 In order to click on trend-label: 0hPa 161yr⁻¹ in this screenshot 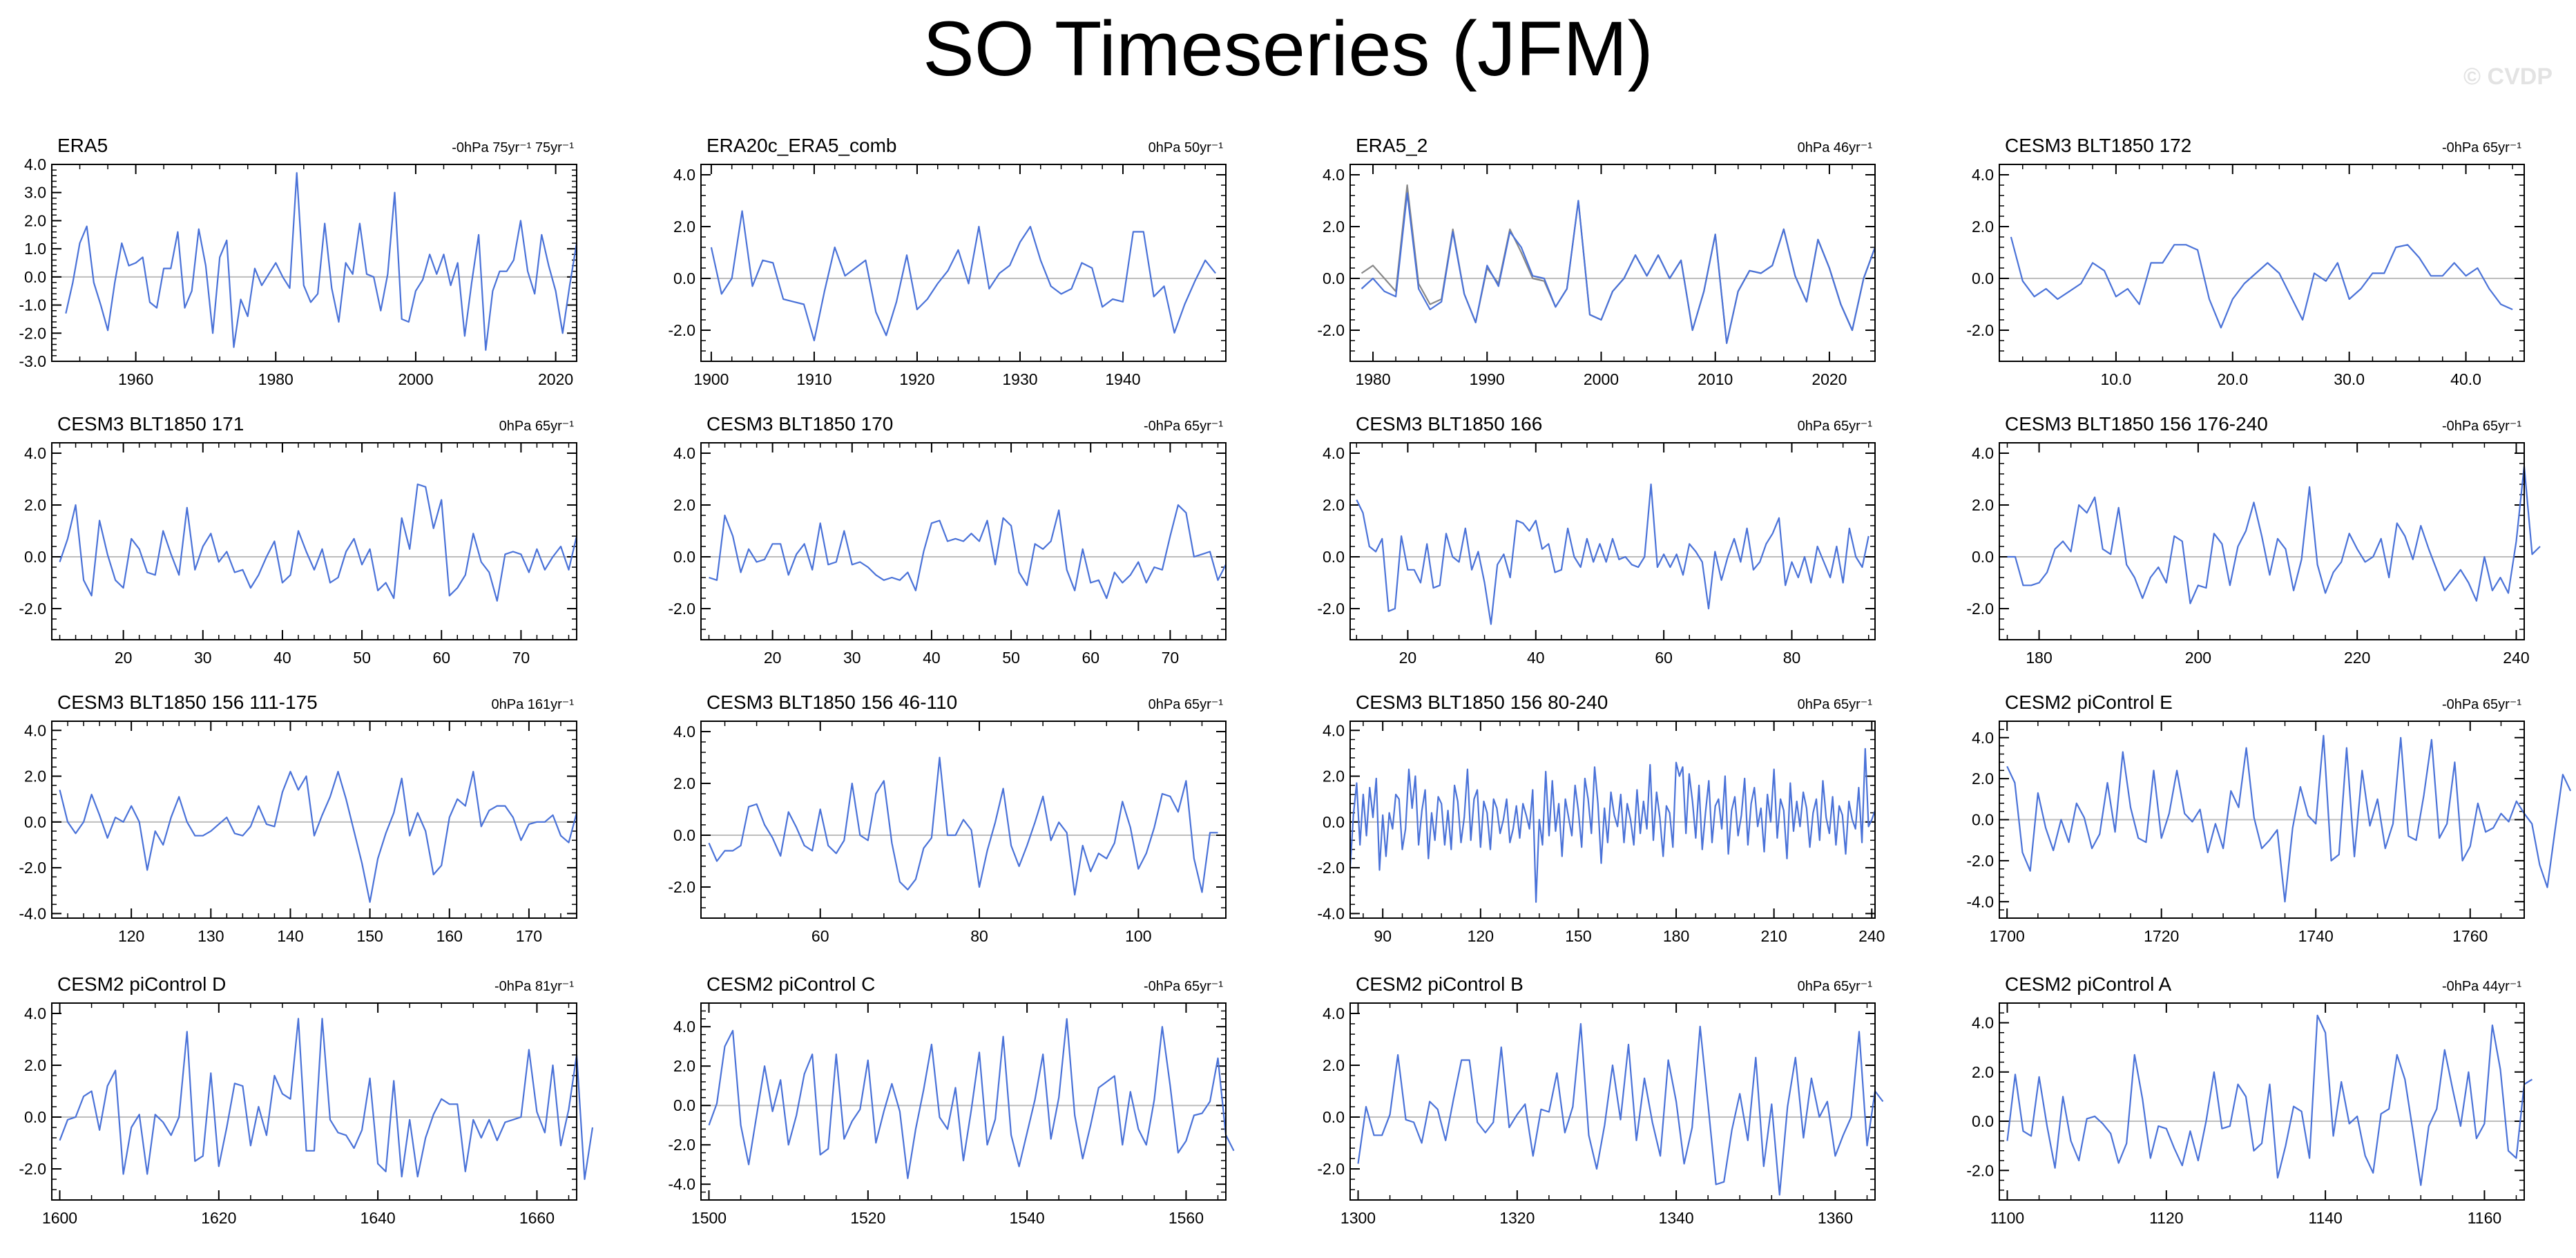, I will do `click(532, 704)`.